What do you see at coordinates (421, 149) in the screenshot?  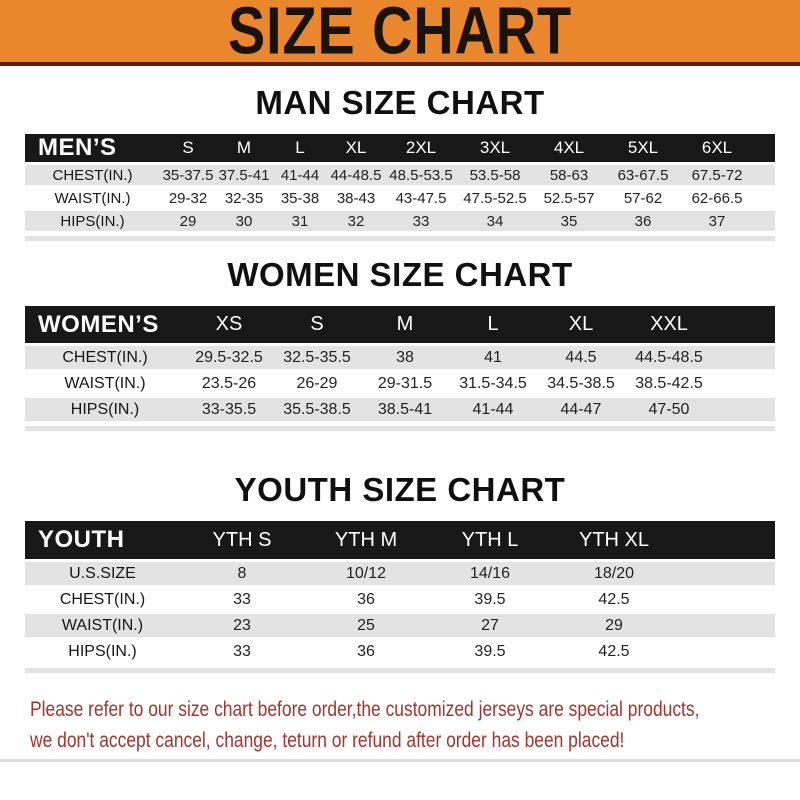 I see `column-header: 2XL` at bounding box center [421, 149].